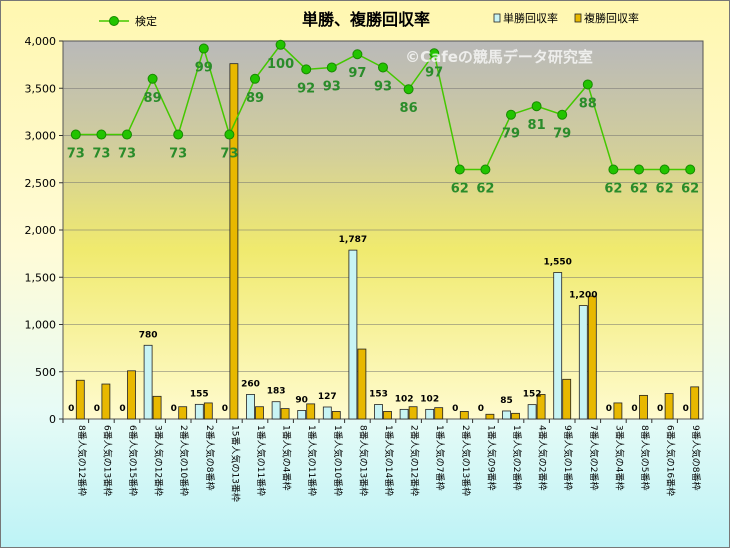 This screenshot has width=730, height=548. What do you see at coordinates (506, 401) in the screenshot?
I see `win-rate-data-label: 85` at bounding box center [506, 401].